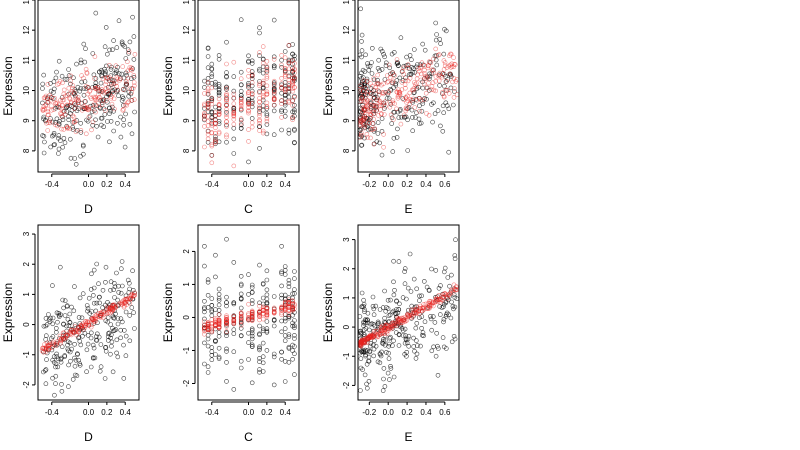 The image size is (800, 450). What do you see at coordinates (186, 251) in the screenshot?
I see `y-tick-label: 2` at bounding box center [186, 251].